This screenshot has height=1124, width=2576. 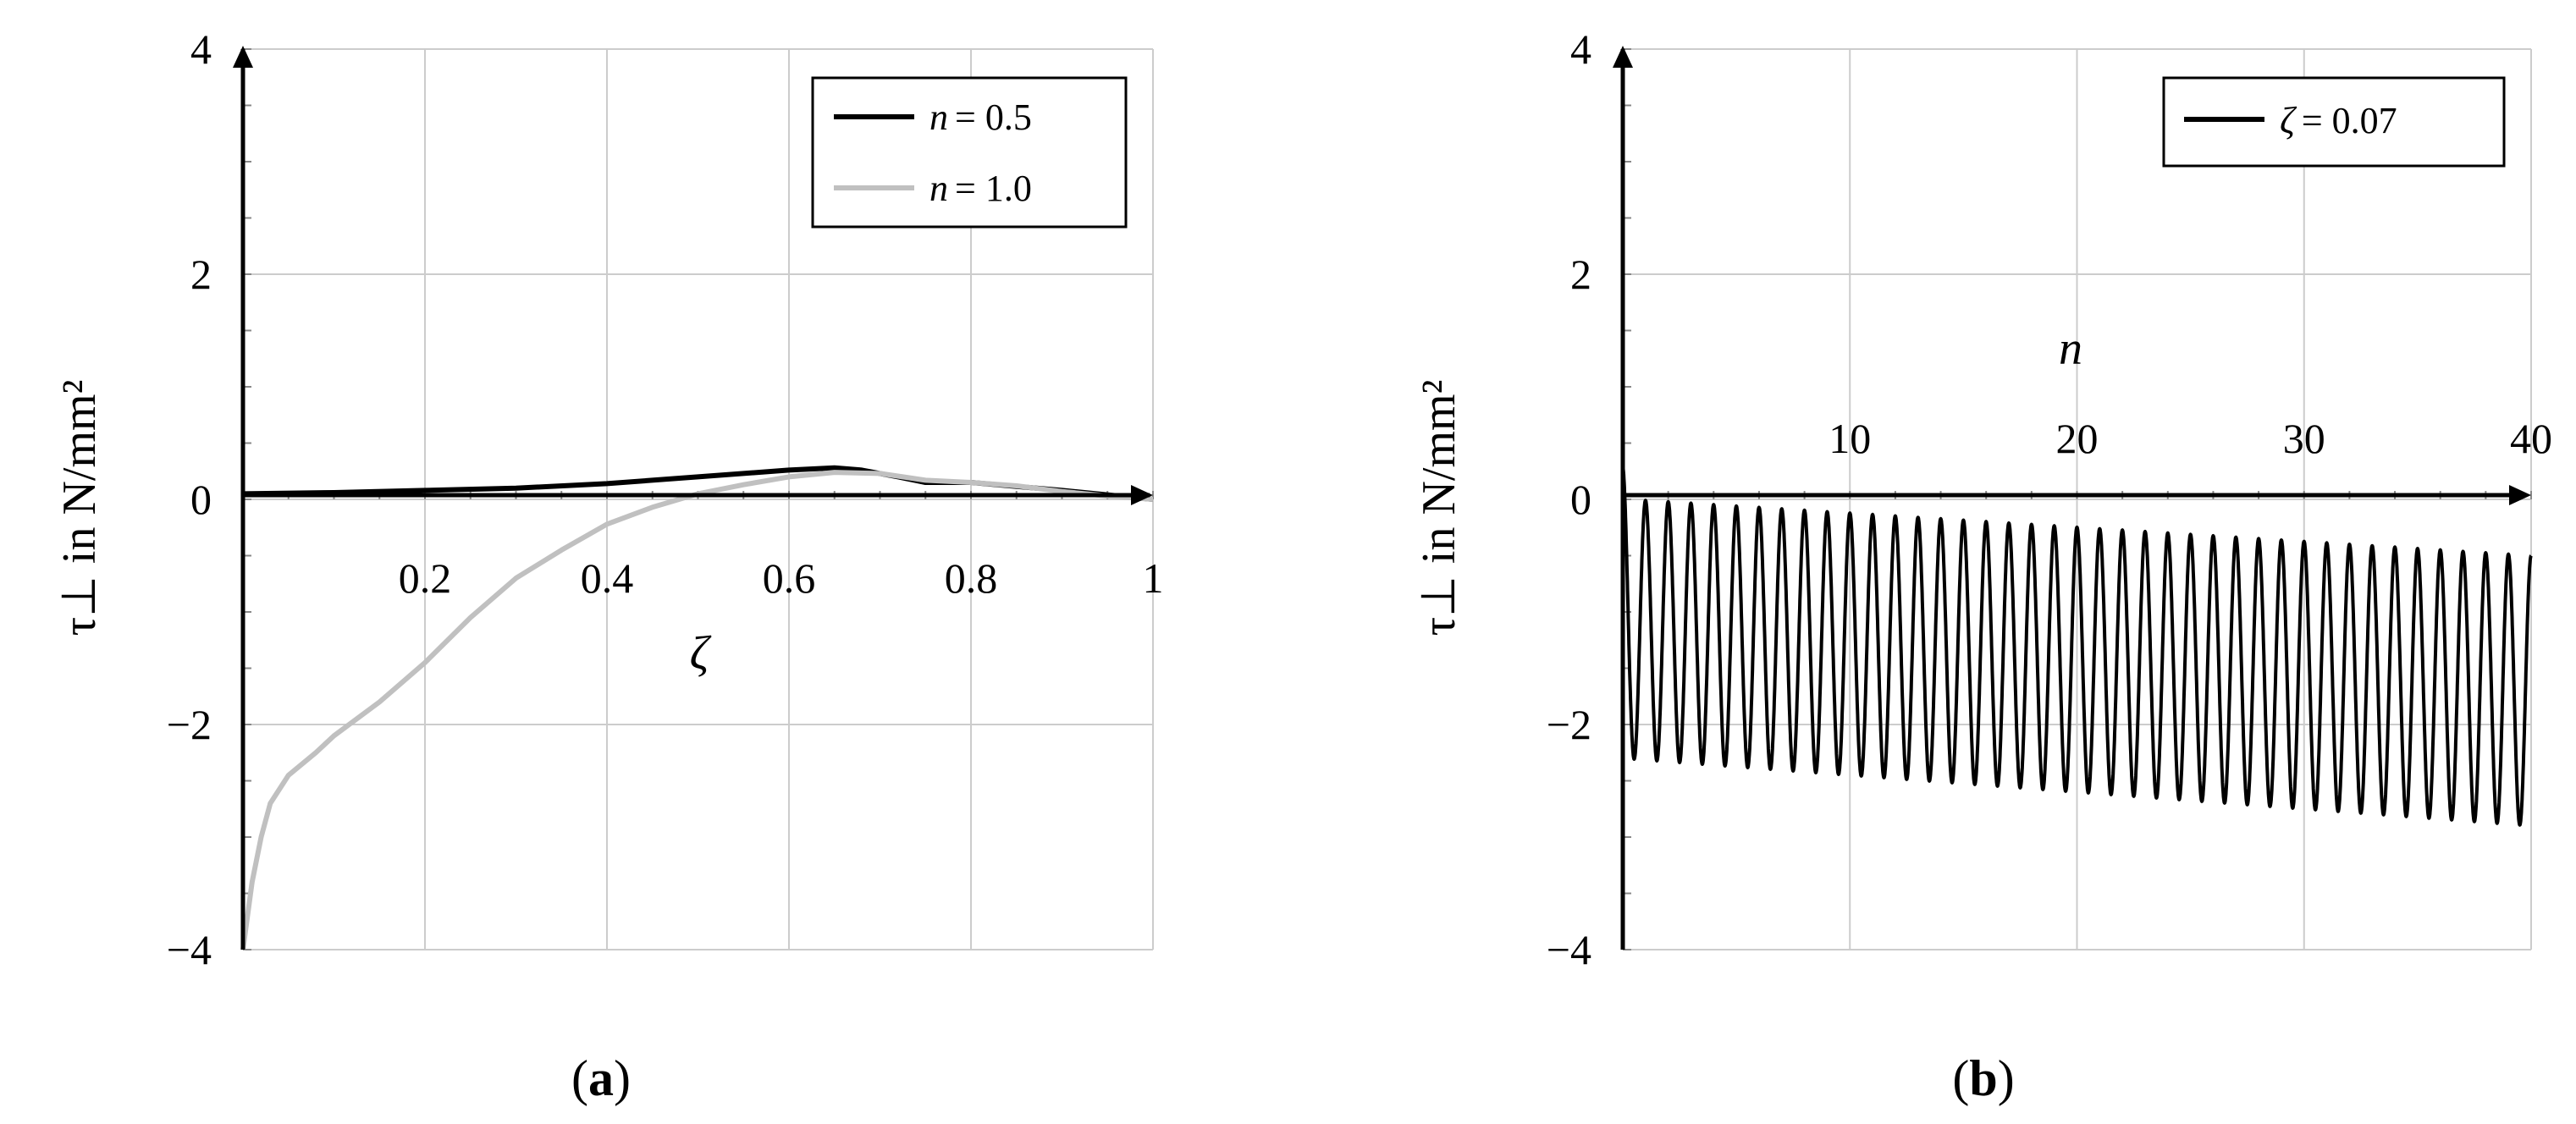 I want to click on panel-b-y-tick-label: 4, so click(x=1581, y=49).